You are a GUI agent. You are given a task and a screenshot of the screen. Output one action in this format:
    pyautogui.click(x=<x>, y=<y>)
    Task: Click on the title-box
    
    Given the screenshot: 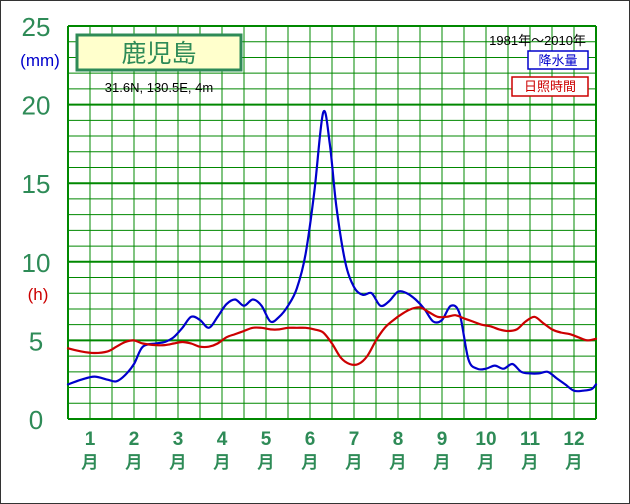 What is the action you would take?
    pyautogui.click(x=159, y=52)
    